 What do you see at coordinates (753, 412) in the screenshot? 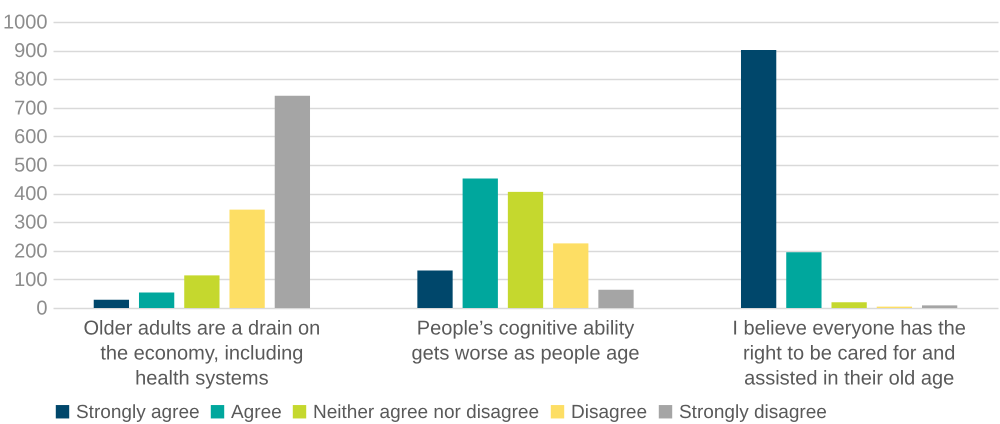
I see `legend-label: Strongly disagree` at bounding box center [753, 412].